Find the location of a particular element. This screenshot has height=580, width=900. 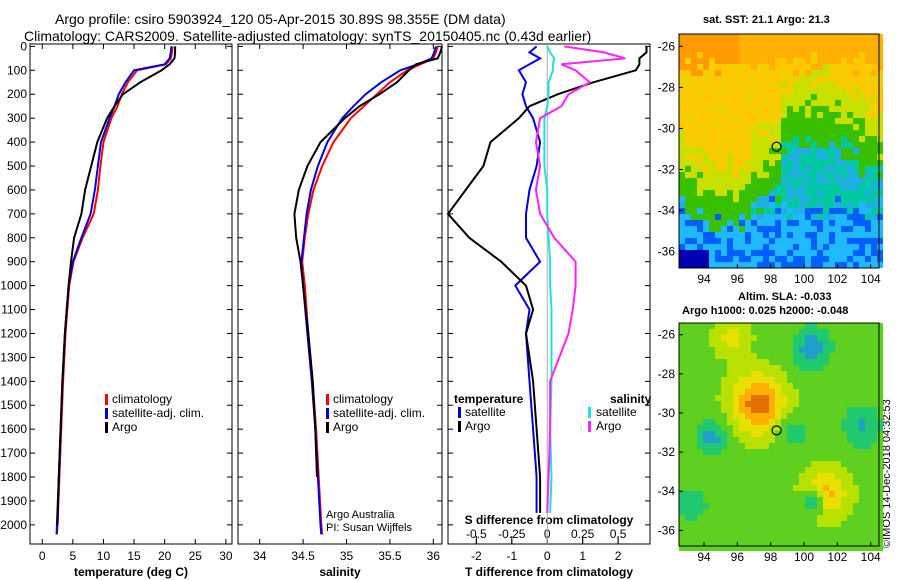

sal-panel-xtick-label: 36 is located at coordinates (434, 556).